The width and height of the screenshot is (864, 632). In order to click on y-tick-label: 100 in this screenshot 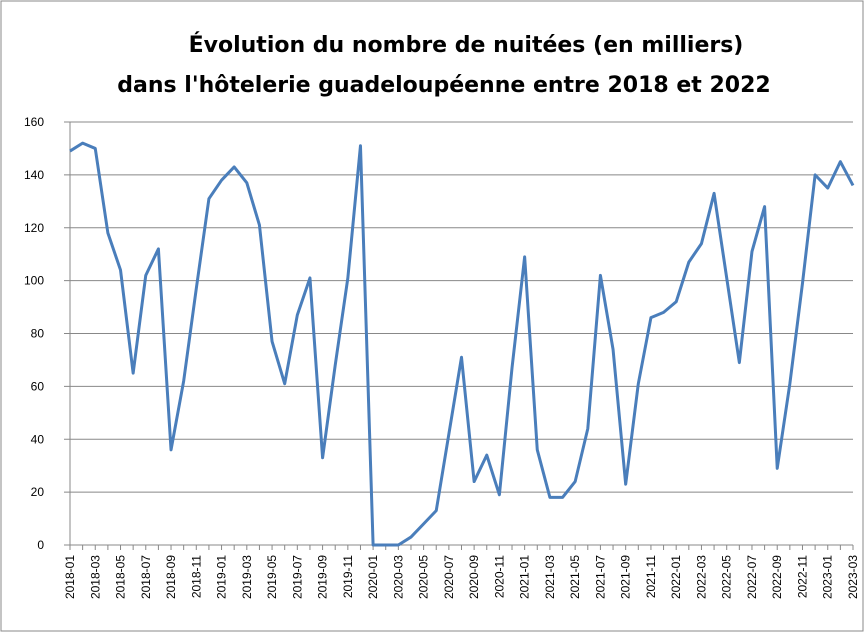, I will do `click(34, 281)`.